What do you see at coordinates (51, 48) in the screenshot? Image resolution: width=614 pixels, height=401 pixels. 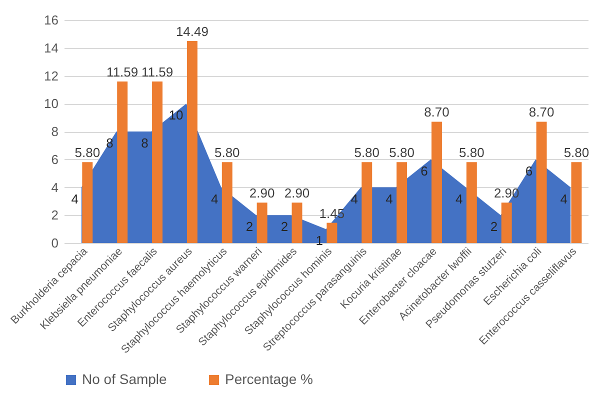 I see `y-tick-label: 14` at bounding box center [51, 48].